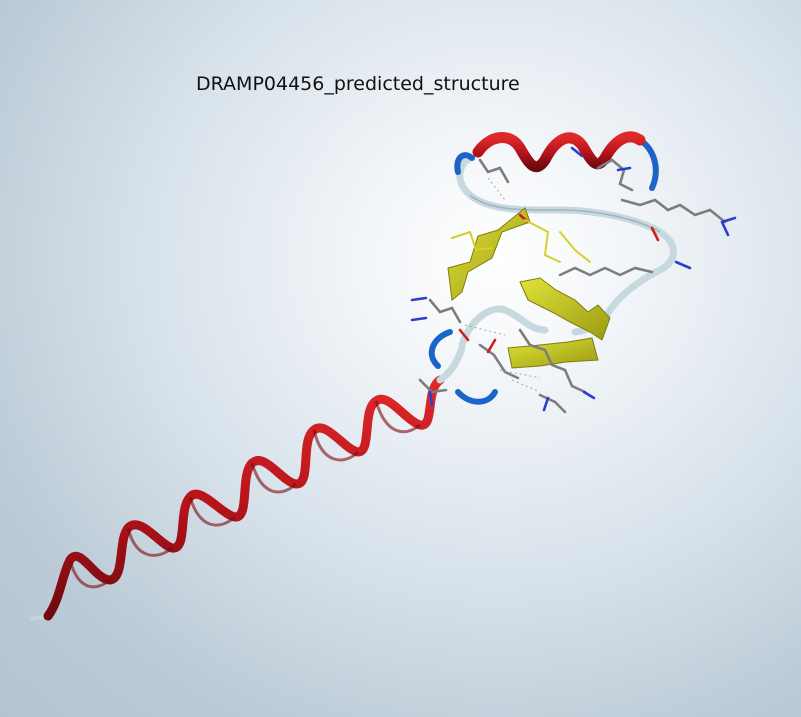  I want to click on beta-sheets, so click(529, 288).